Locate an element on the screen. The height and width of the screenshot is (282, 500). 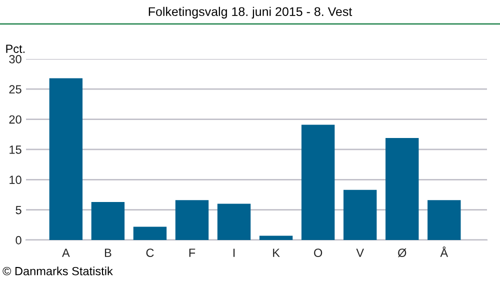
y-tick-label: 15 is located at coordinates (16, 150).